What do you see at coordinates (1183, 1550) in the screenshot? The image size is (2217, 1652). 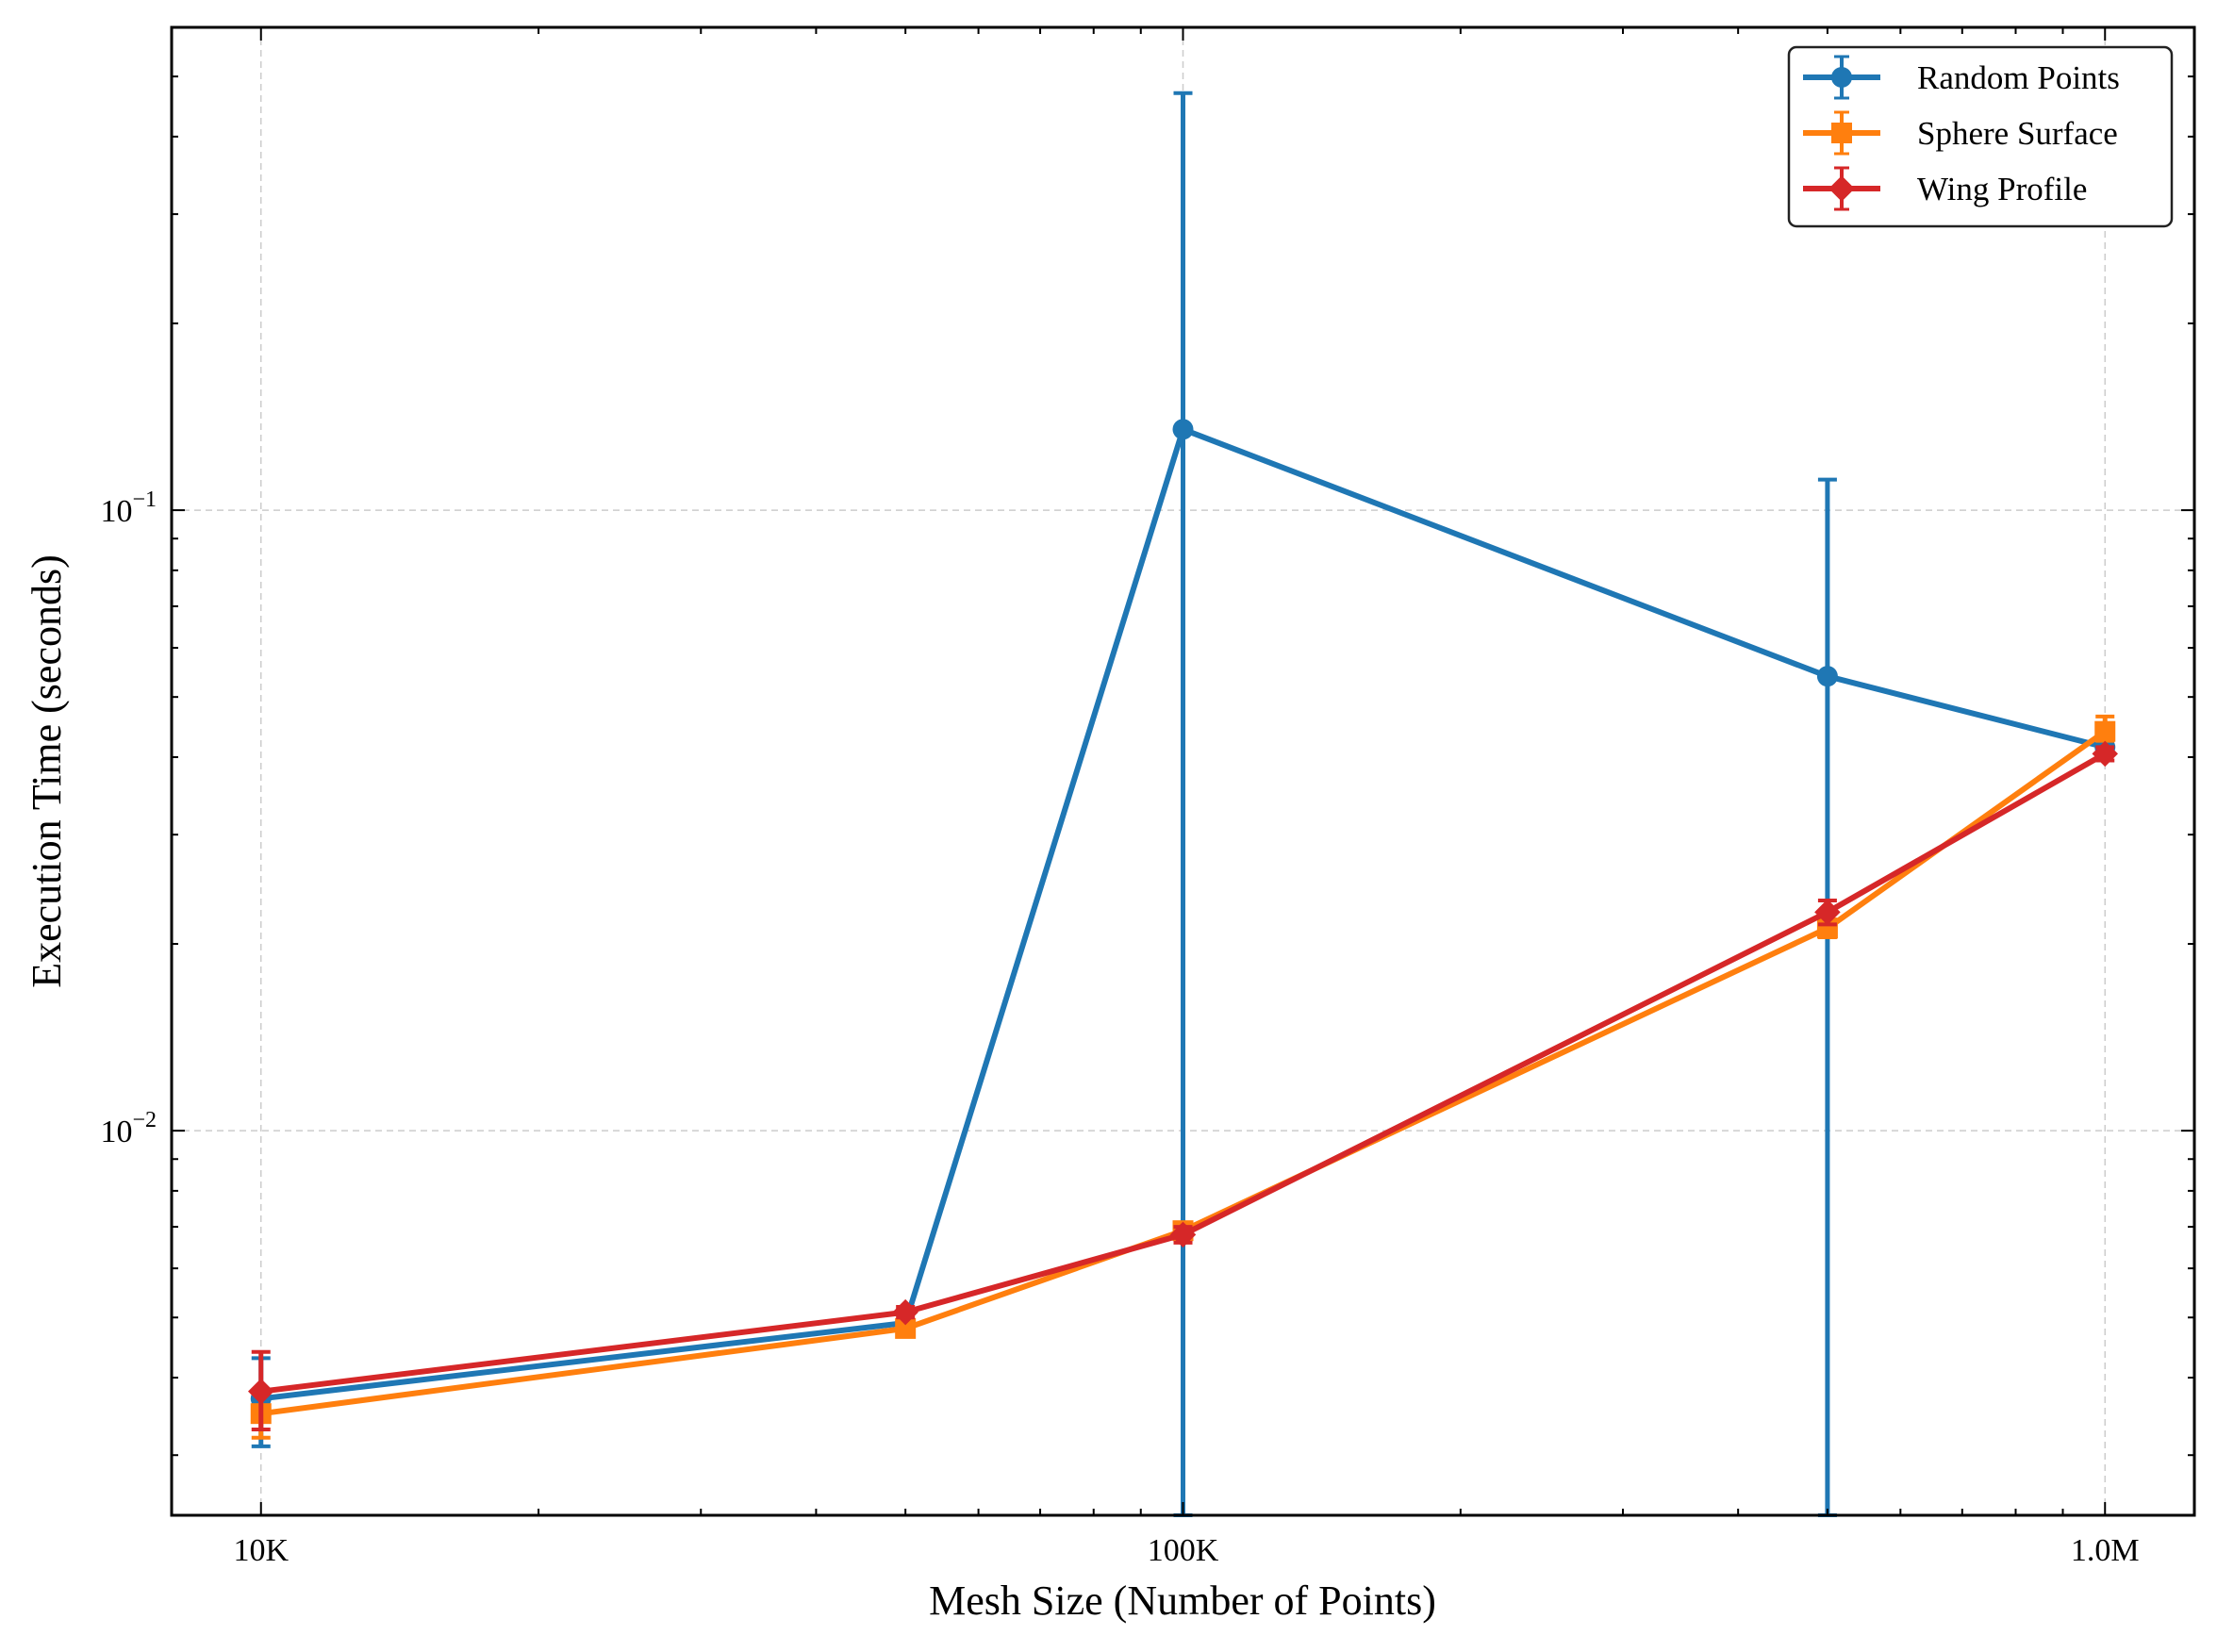 I see `x-tick-label: 100K` at bounding box center [1183, 1550].